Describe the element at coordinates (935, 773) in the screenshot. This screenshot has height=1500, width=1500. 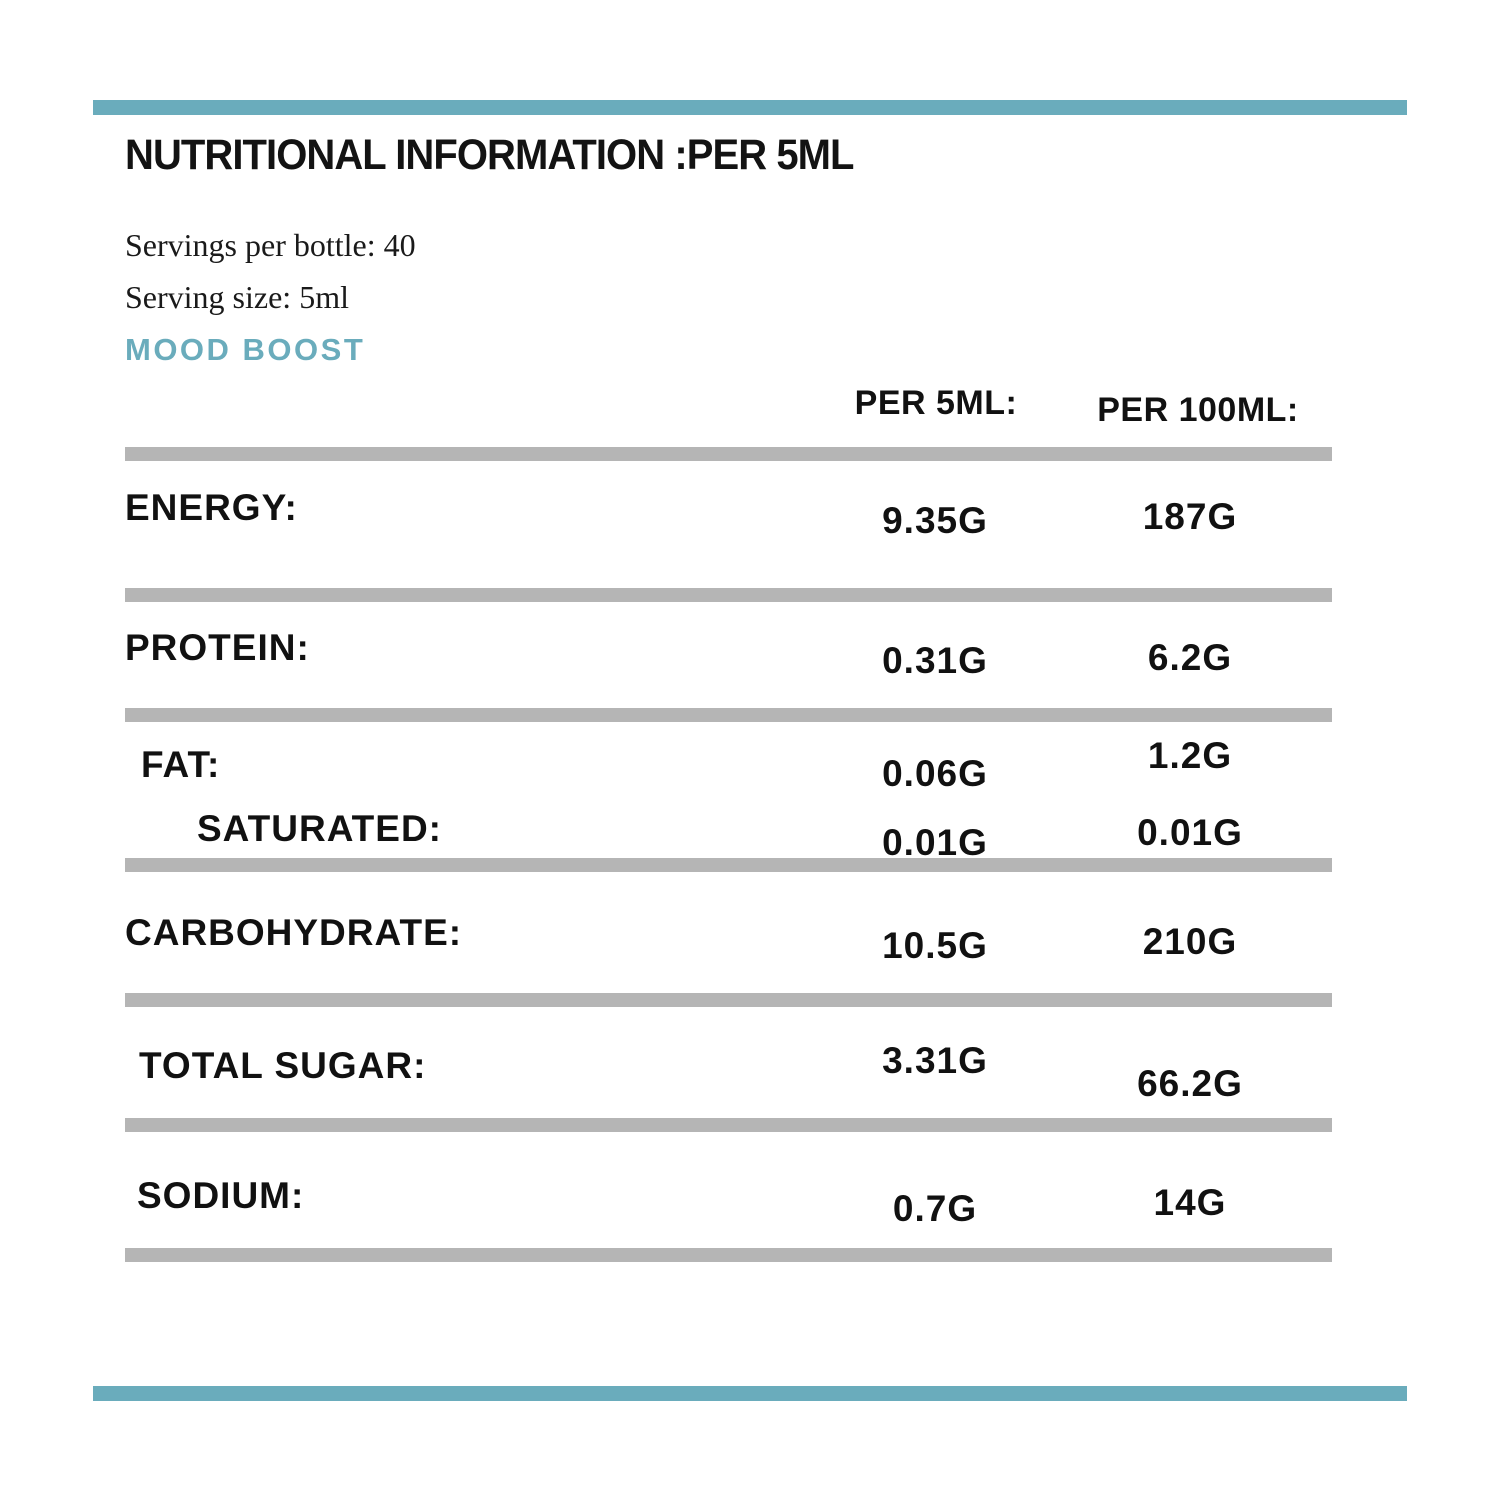
I see `value-fat-per-5ml: 0.06G` at that location.